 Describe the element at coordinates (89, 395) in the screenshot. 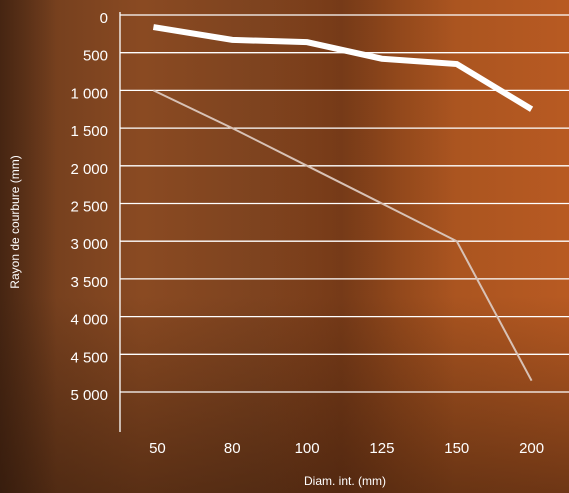

I see `y-tick-label: 5 000` at that location.